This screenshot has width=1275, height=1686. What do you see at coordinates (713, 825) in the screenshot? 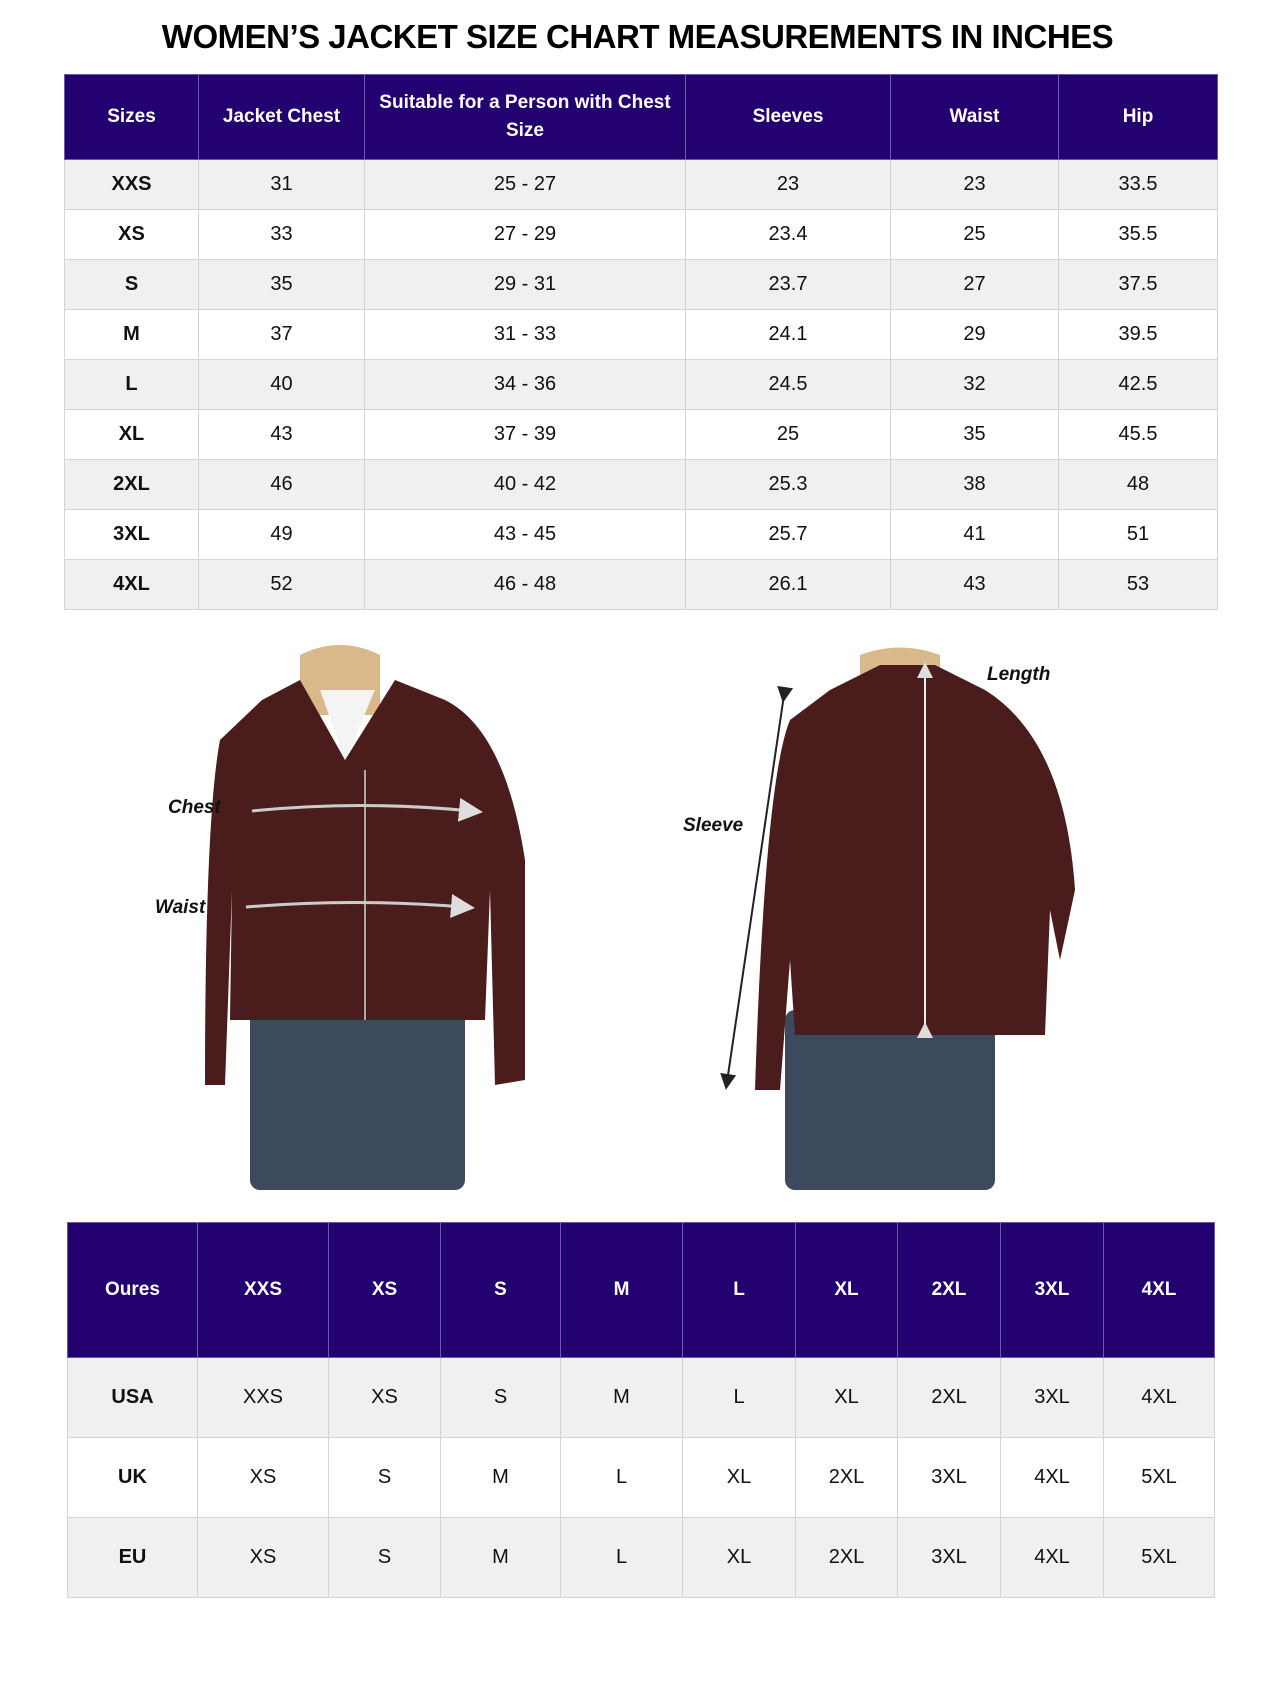
I see `sleeve-label: Sleeve` at bounding box center [713, 825].